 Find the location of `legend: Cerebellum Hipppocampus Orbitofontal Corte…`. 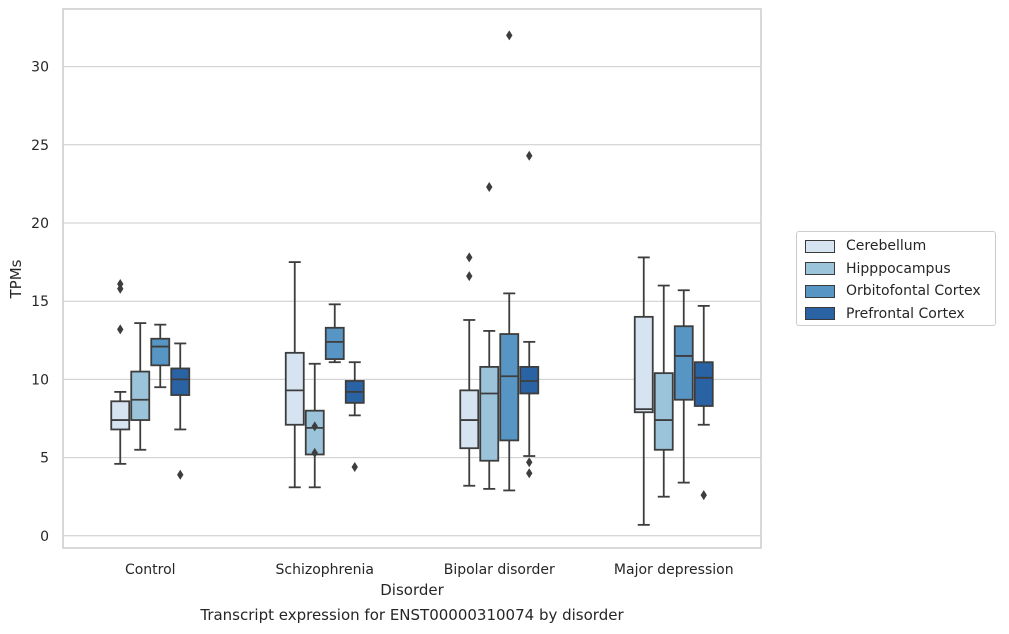

legend: Cerebellum Hipppocampus Orbitofontal Corte… is located at coordinates (896, 278).